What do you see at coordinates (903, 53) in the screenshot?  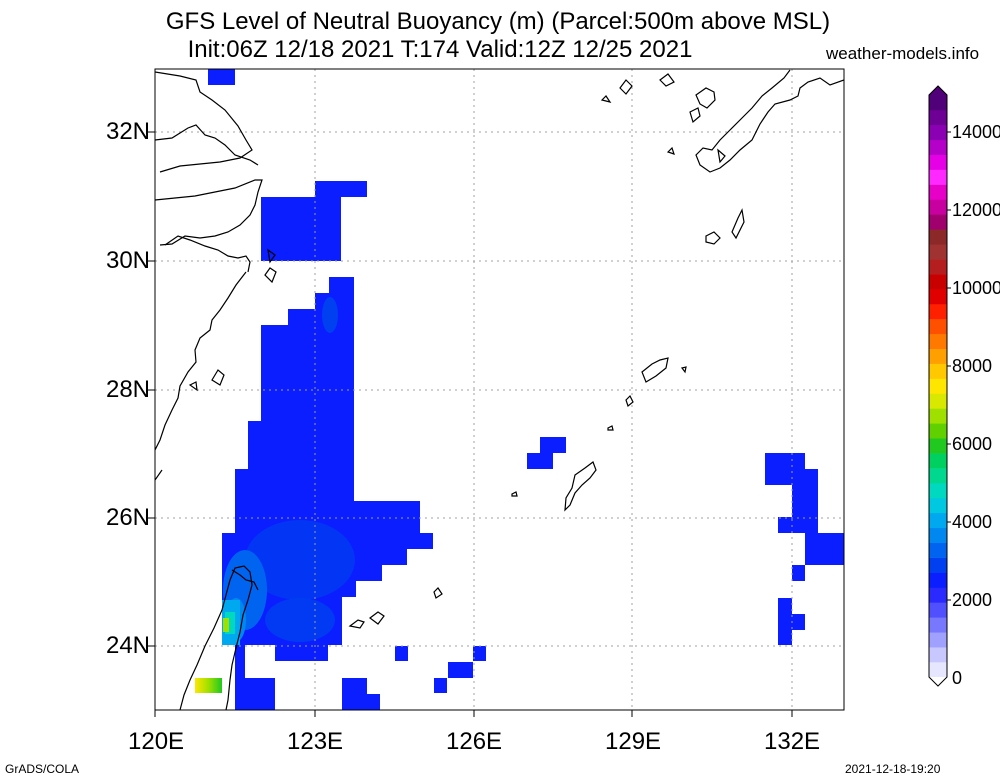 I see `site-label: weather-models.info` at bounding box center [903, 53].